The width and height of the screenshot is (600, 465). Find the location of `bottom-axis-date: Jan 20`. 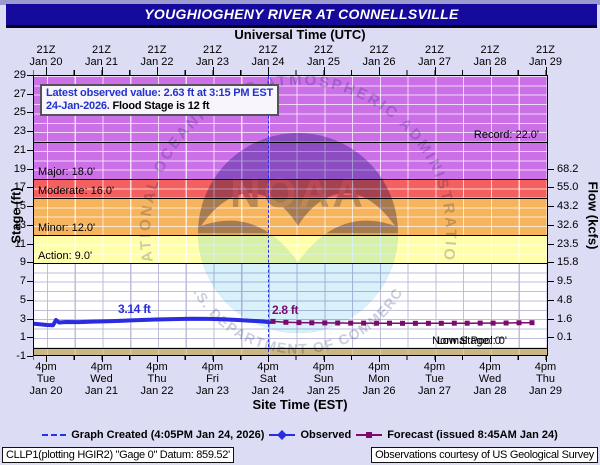

bottom-axis-date: Jan 20 is located at coordinates (46, 391).